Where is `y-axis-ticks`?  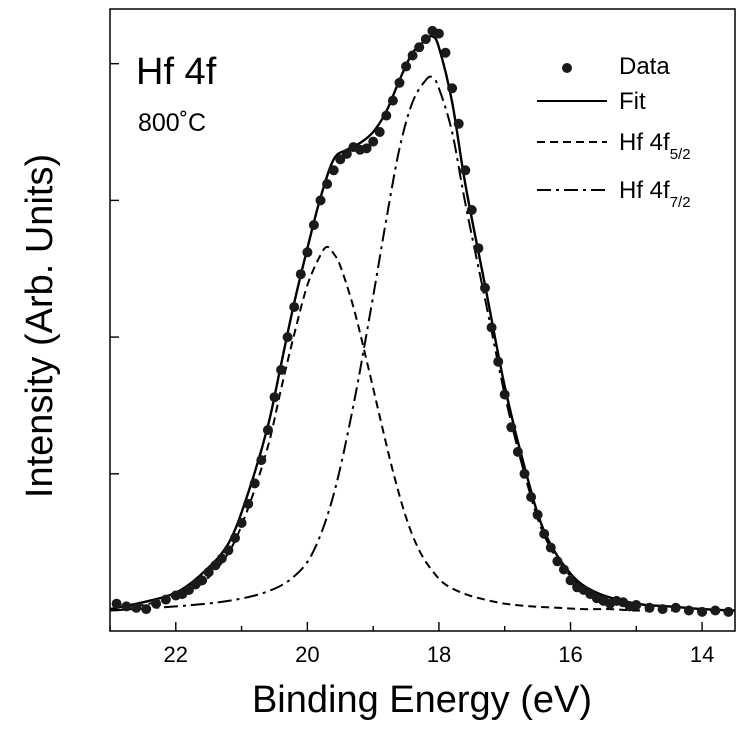
y-axis-ticks is located at coordinates (114, 337).